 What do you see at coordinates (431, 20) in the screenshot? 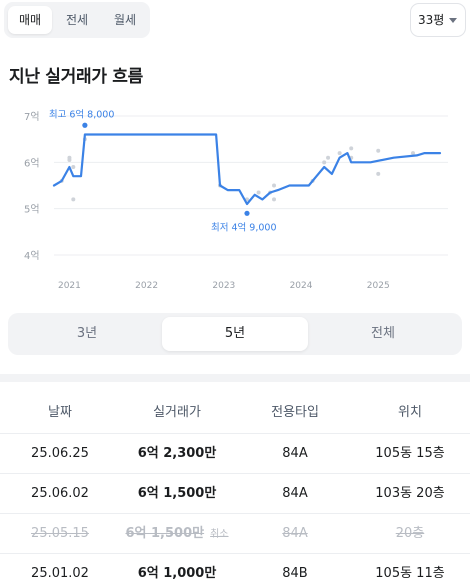
I see `size-select-value: 33평` at bounding box center [431, 20].